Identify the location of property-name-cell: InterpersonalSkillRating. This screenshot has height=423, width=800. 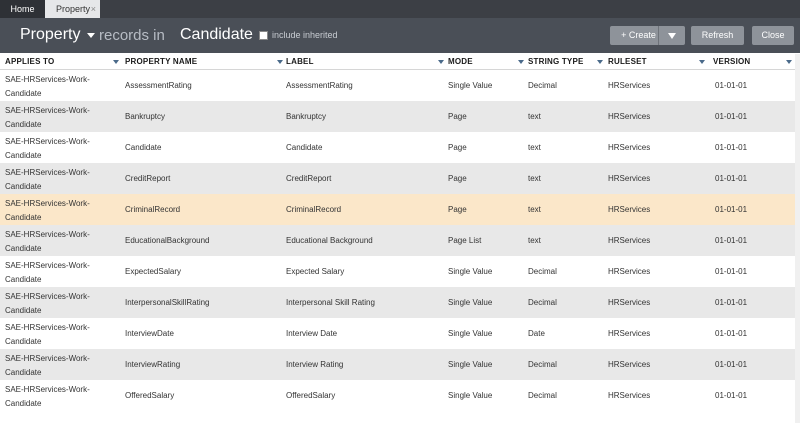
(167, 302).